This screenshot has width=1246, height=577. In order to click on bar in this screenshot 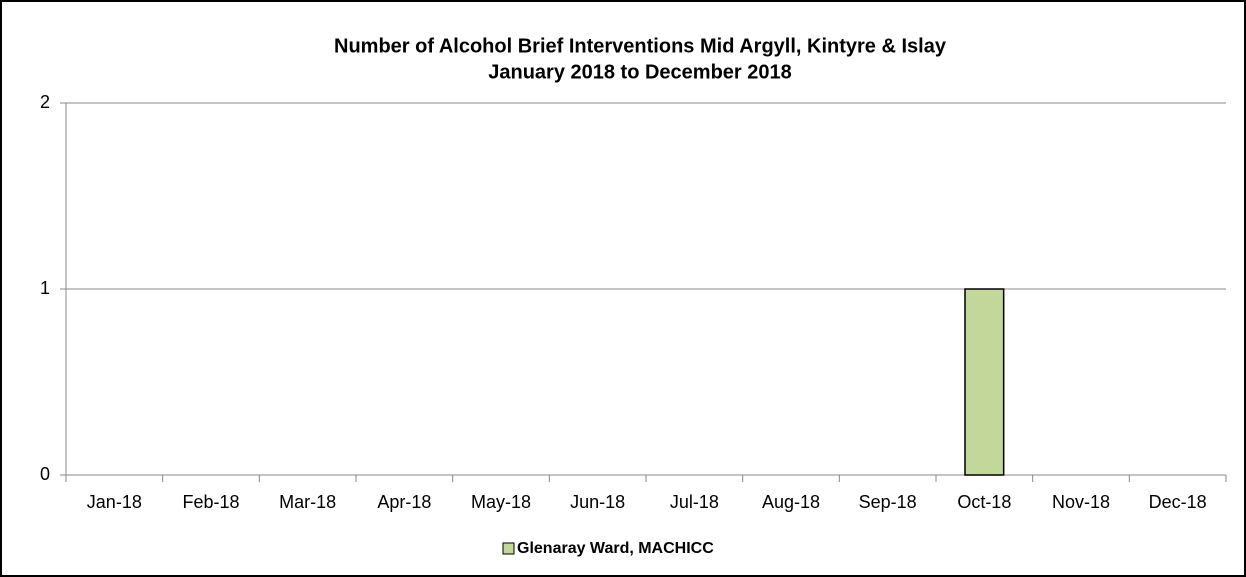, I will do `click(984, 382)`.